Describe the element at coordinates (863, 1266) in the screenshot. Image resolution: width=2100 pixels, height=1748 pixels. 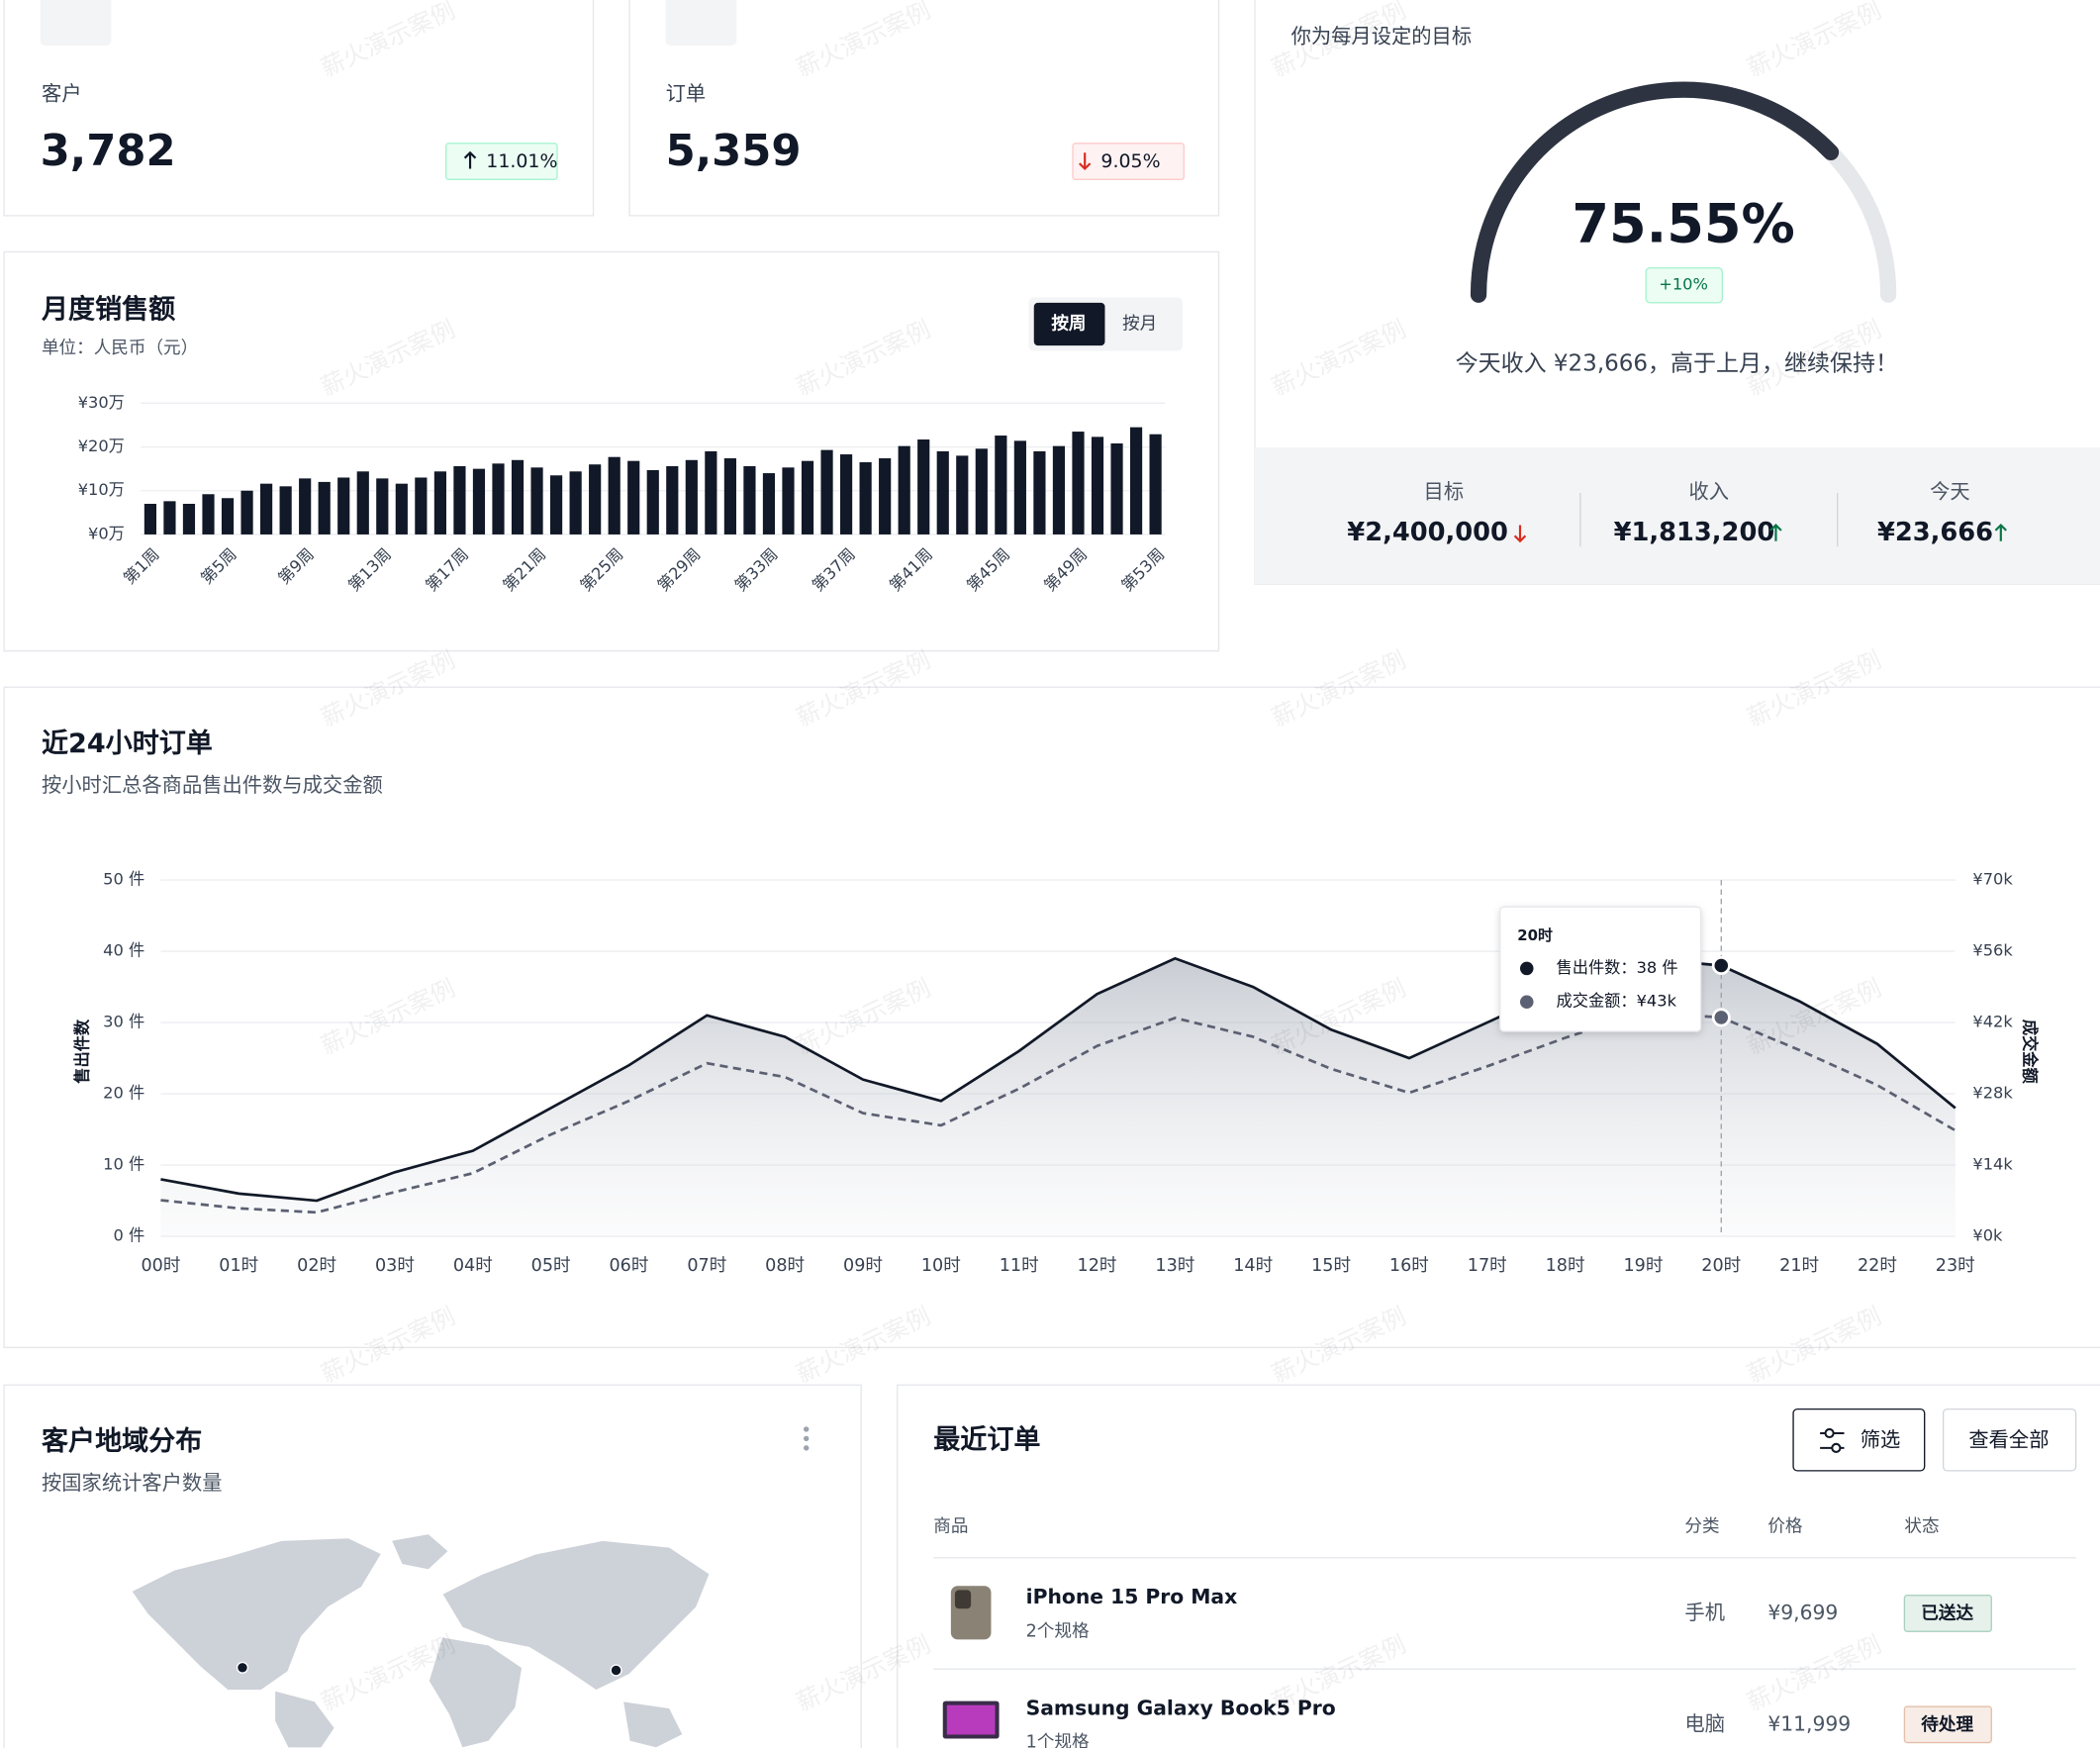
I see `x-tick-label: 09时` at that location.